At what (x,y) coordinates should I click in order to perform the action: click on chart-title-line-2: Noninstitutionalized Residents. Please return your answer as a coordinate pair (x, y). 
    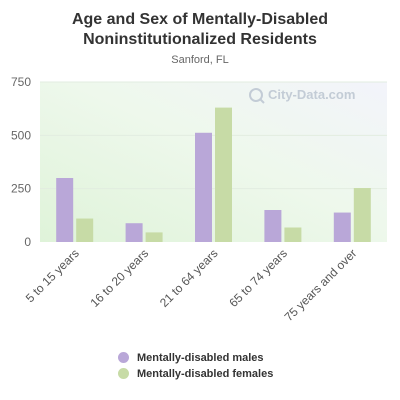
    Looking at the image, I should click on (200, 39).